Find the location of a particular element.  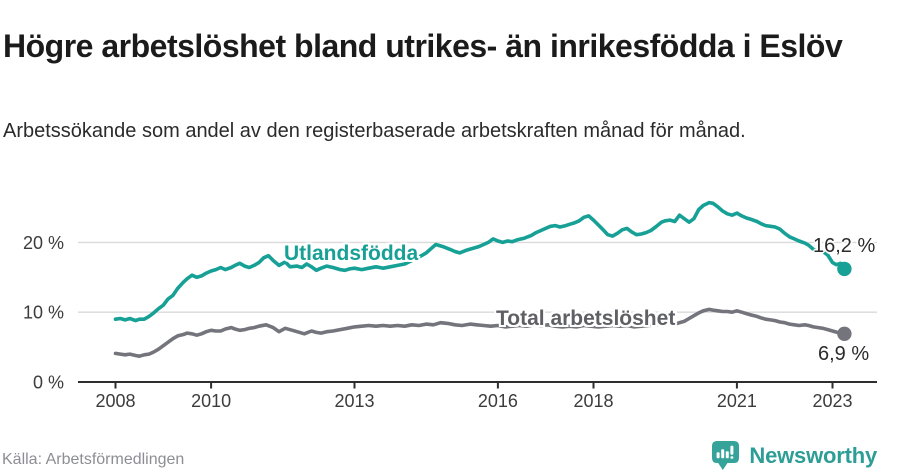

x-tick-label-2010: 2010 is located at coordinates (211, 401).